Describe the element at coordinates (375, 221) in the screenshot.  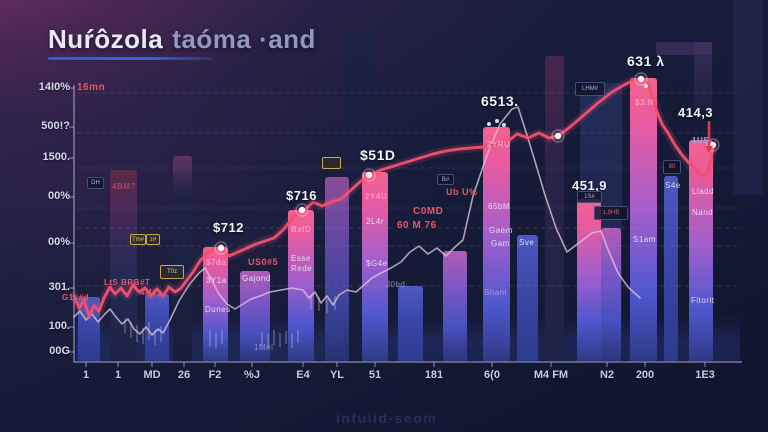
I see `annotation: 2L4r` at that location.